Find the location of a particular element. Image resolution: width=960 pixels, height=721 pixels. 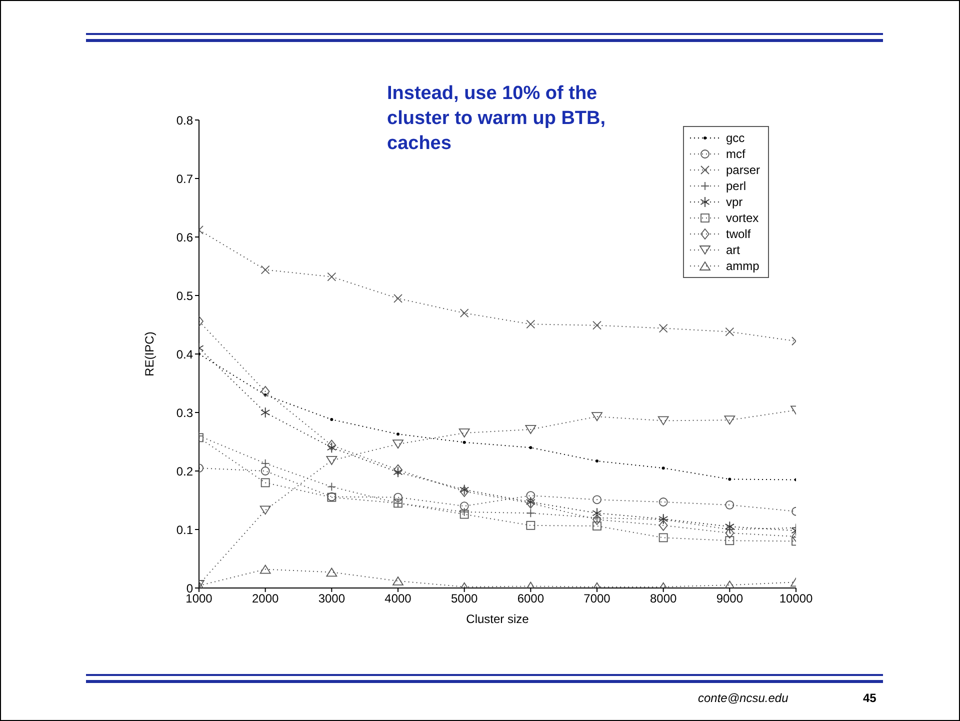

legend-label: twolf is located at coordinates (738, 234).